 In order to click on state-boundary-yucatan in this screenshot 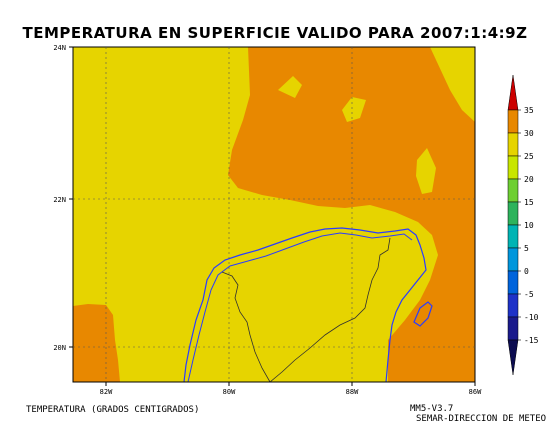, I will do `click(330, 310)`.